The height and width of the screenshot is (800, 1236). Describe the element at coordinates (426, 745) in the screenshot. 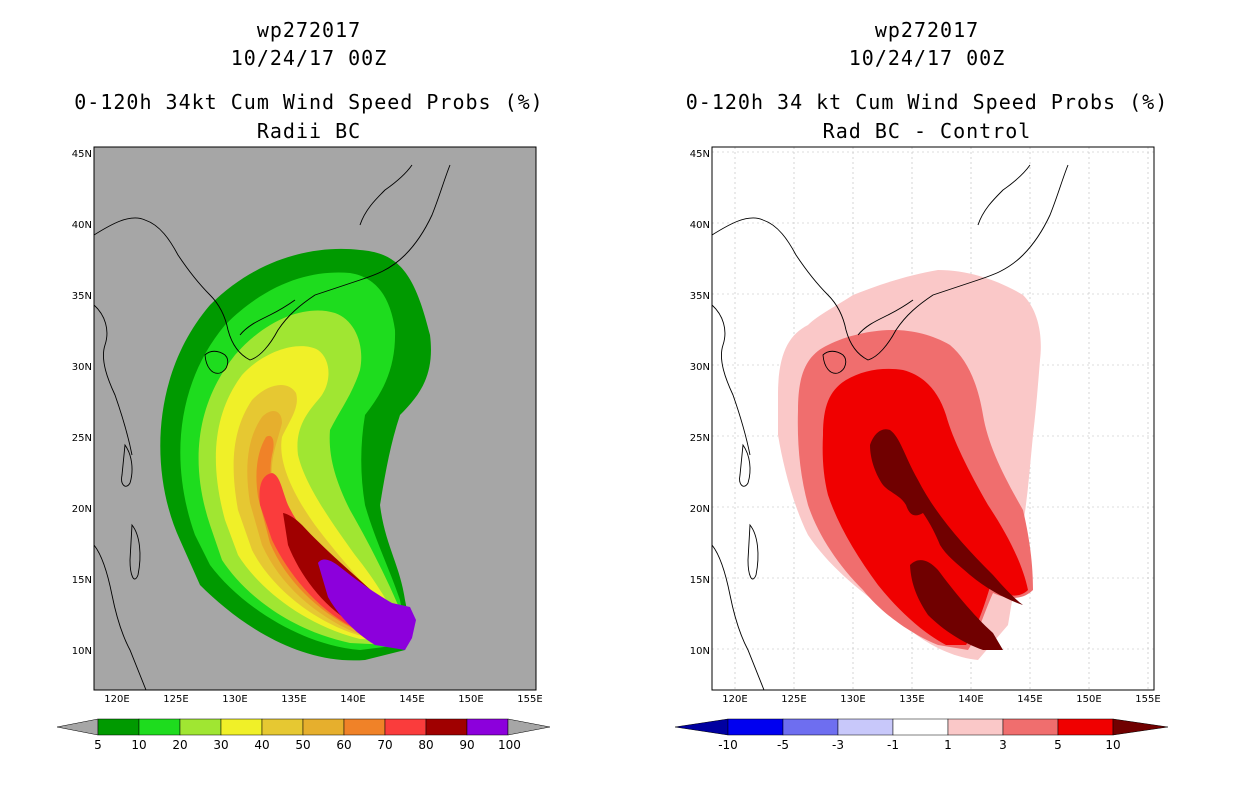

I see `colorbar-label: 80` at that location.